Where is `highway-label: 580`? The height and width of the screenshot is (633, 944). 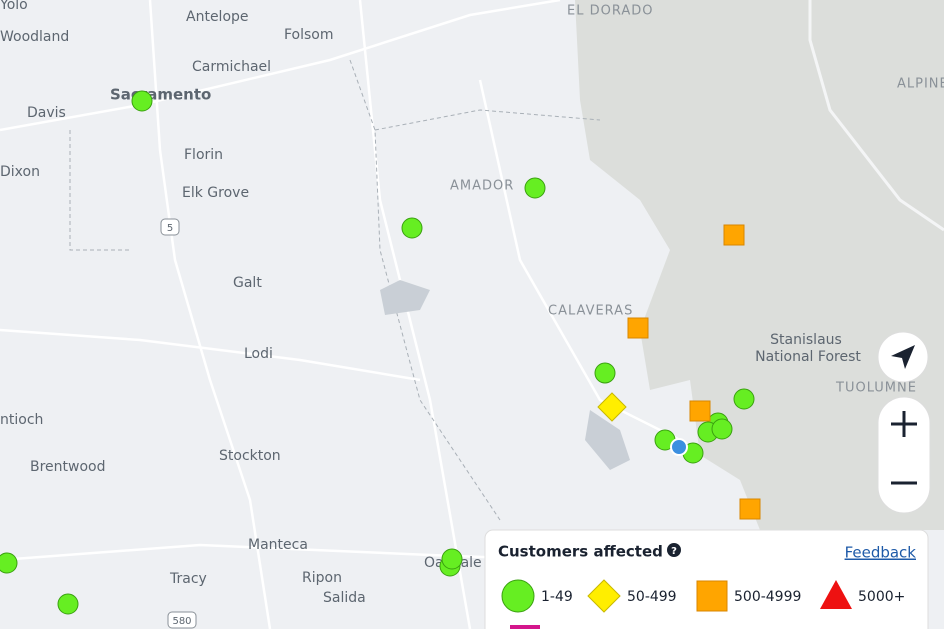 highway-label: 580 is located at coordinates (181, 621).